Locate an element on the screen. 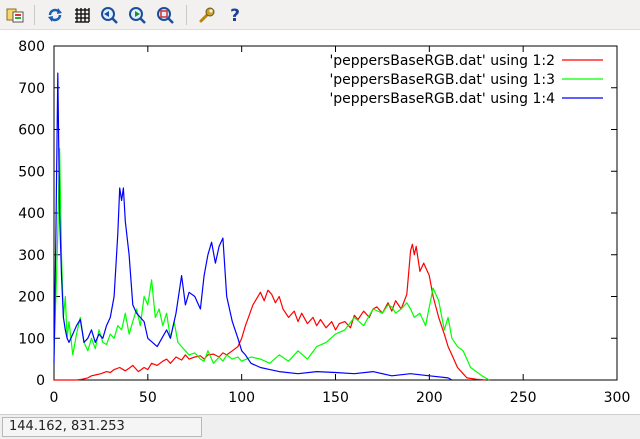 This screenshot has height=439, width=640. x-tick-label: 250 is located at coordinates (523, 398).